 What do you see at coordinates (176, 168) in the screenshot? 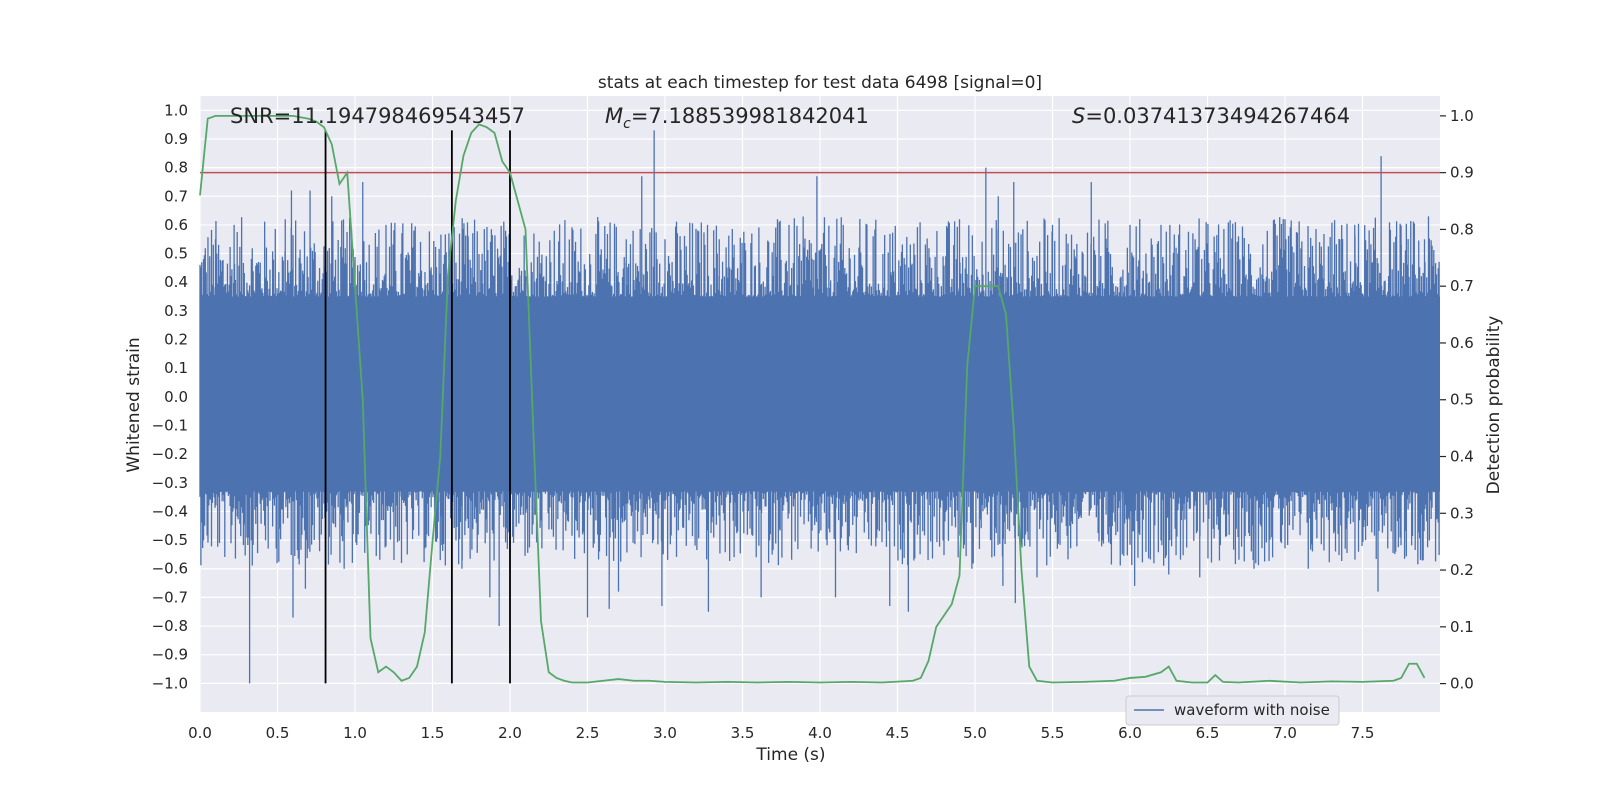
I see `y-tick-label: 0.8` at bounding box center [176, 168].